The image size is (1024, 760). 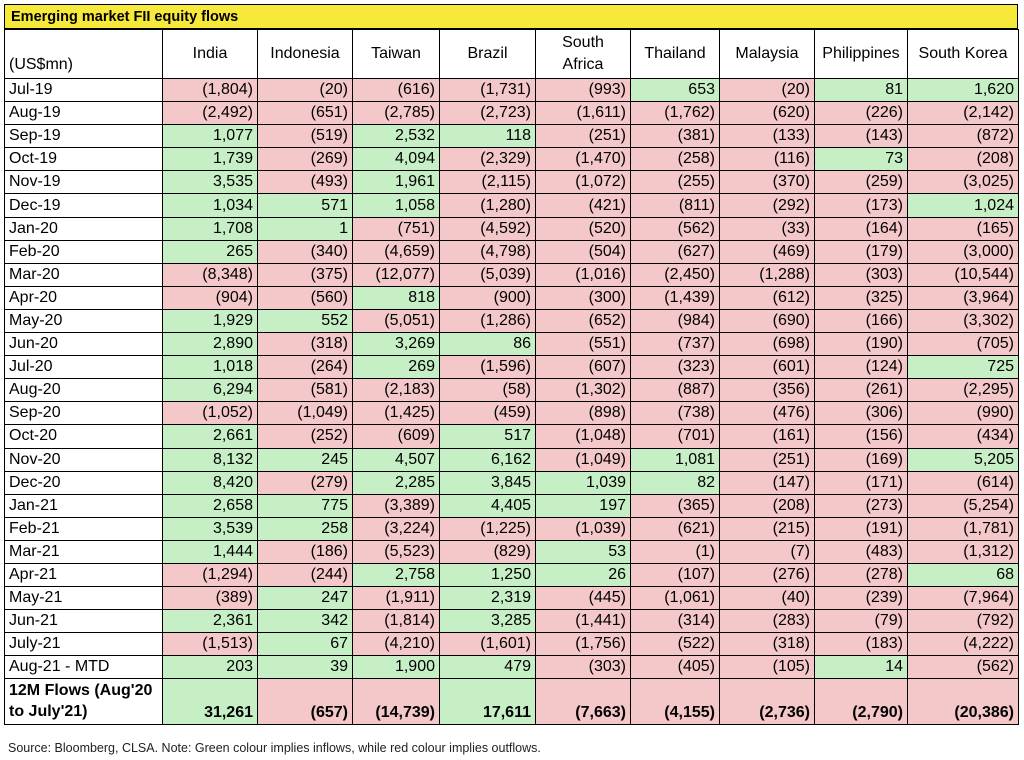 I want to click on row-label: May-21, so click(x=83, y=598).